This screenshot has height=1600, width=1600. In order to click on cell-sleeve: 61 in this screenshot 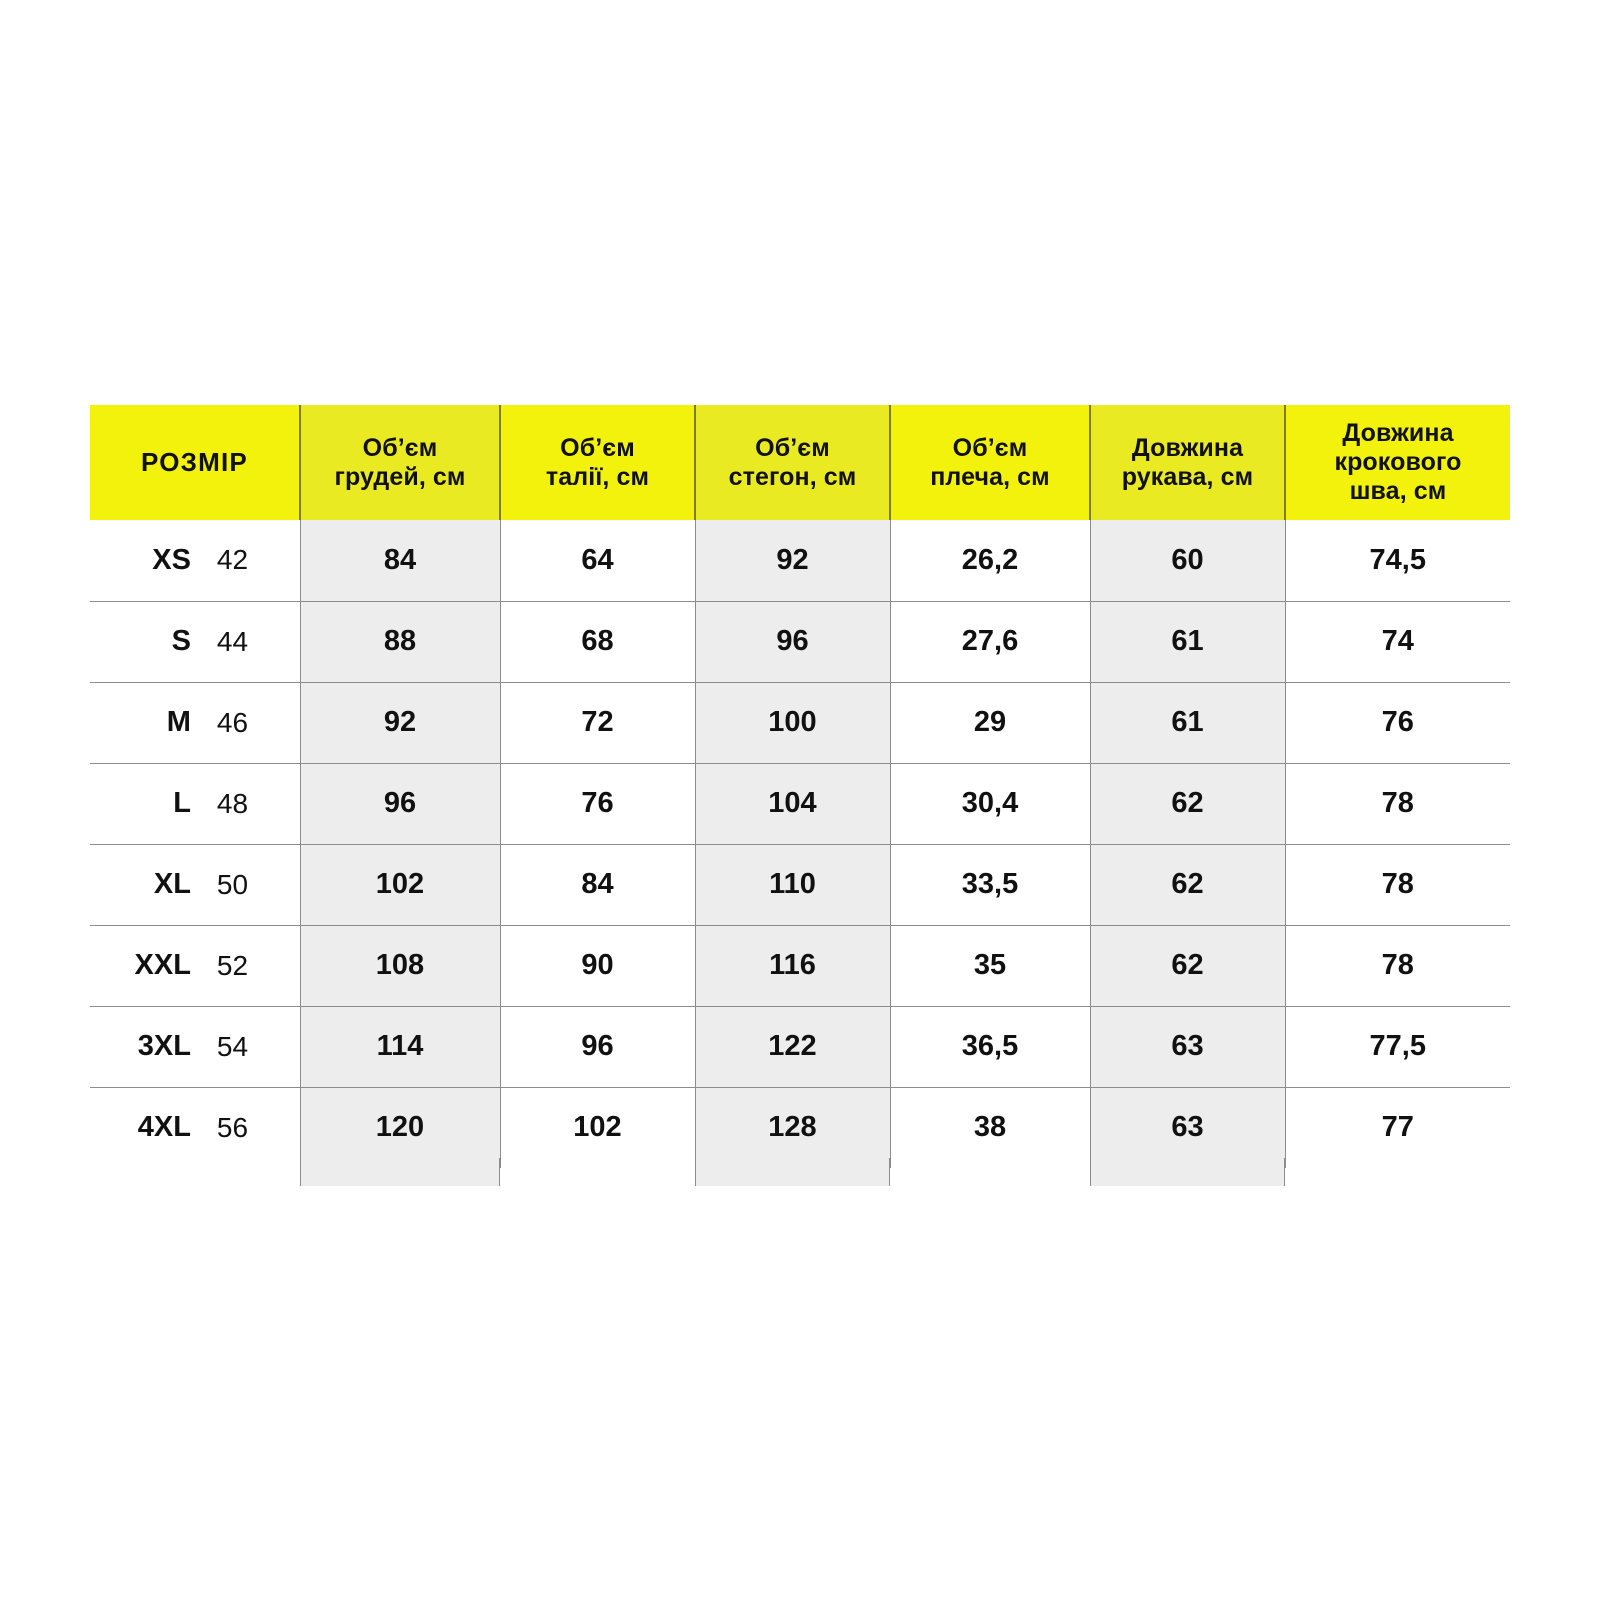, I will do `click(1187, 641)`.